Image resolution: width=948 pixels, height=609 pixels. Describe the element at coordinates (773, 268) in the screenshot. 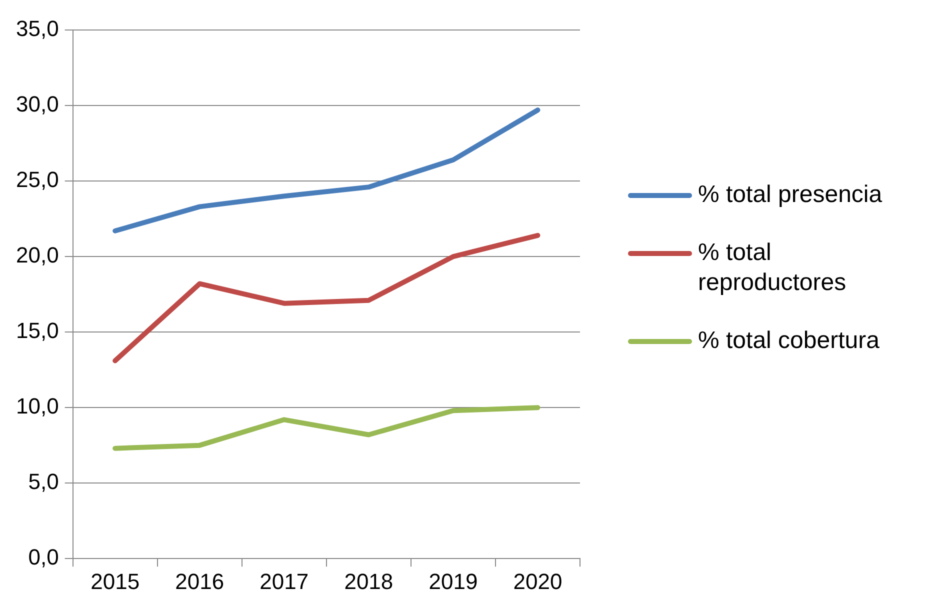

I see `legend-label: % total reproductores` at that location.